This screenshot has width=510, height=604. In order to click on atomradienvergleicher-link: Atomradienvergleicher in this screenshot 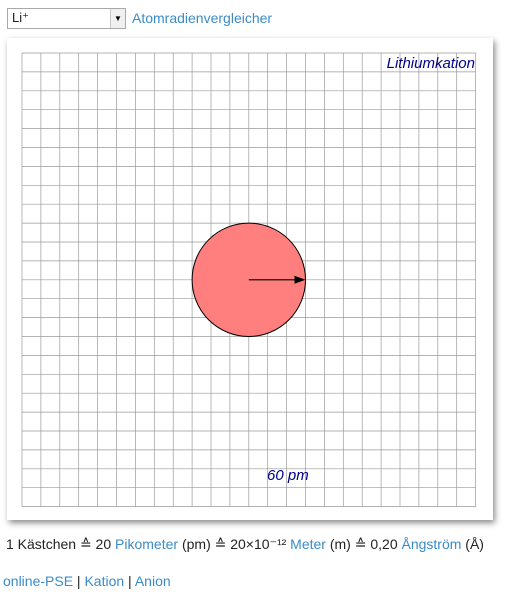, I will do `click(202, 18)`.